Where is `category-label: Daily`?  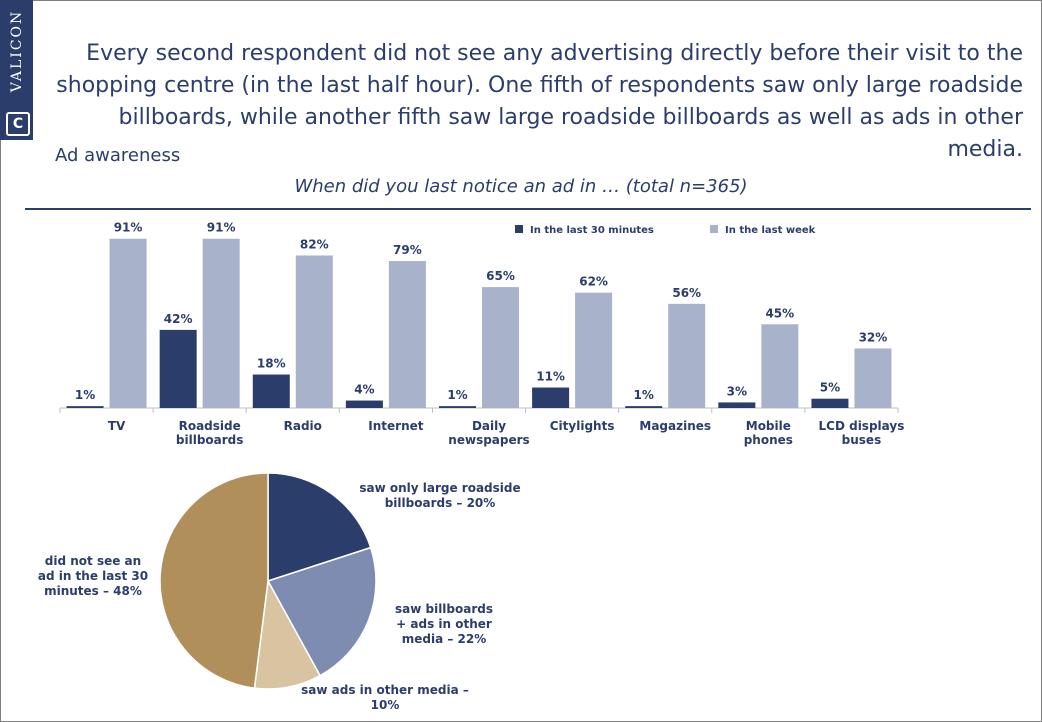 category-label: Daily is located at coordinates (489, 426).